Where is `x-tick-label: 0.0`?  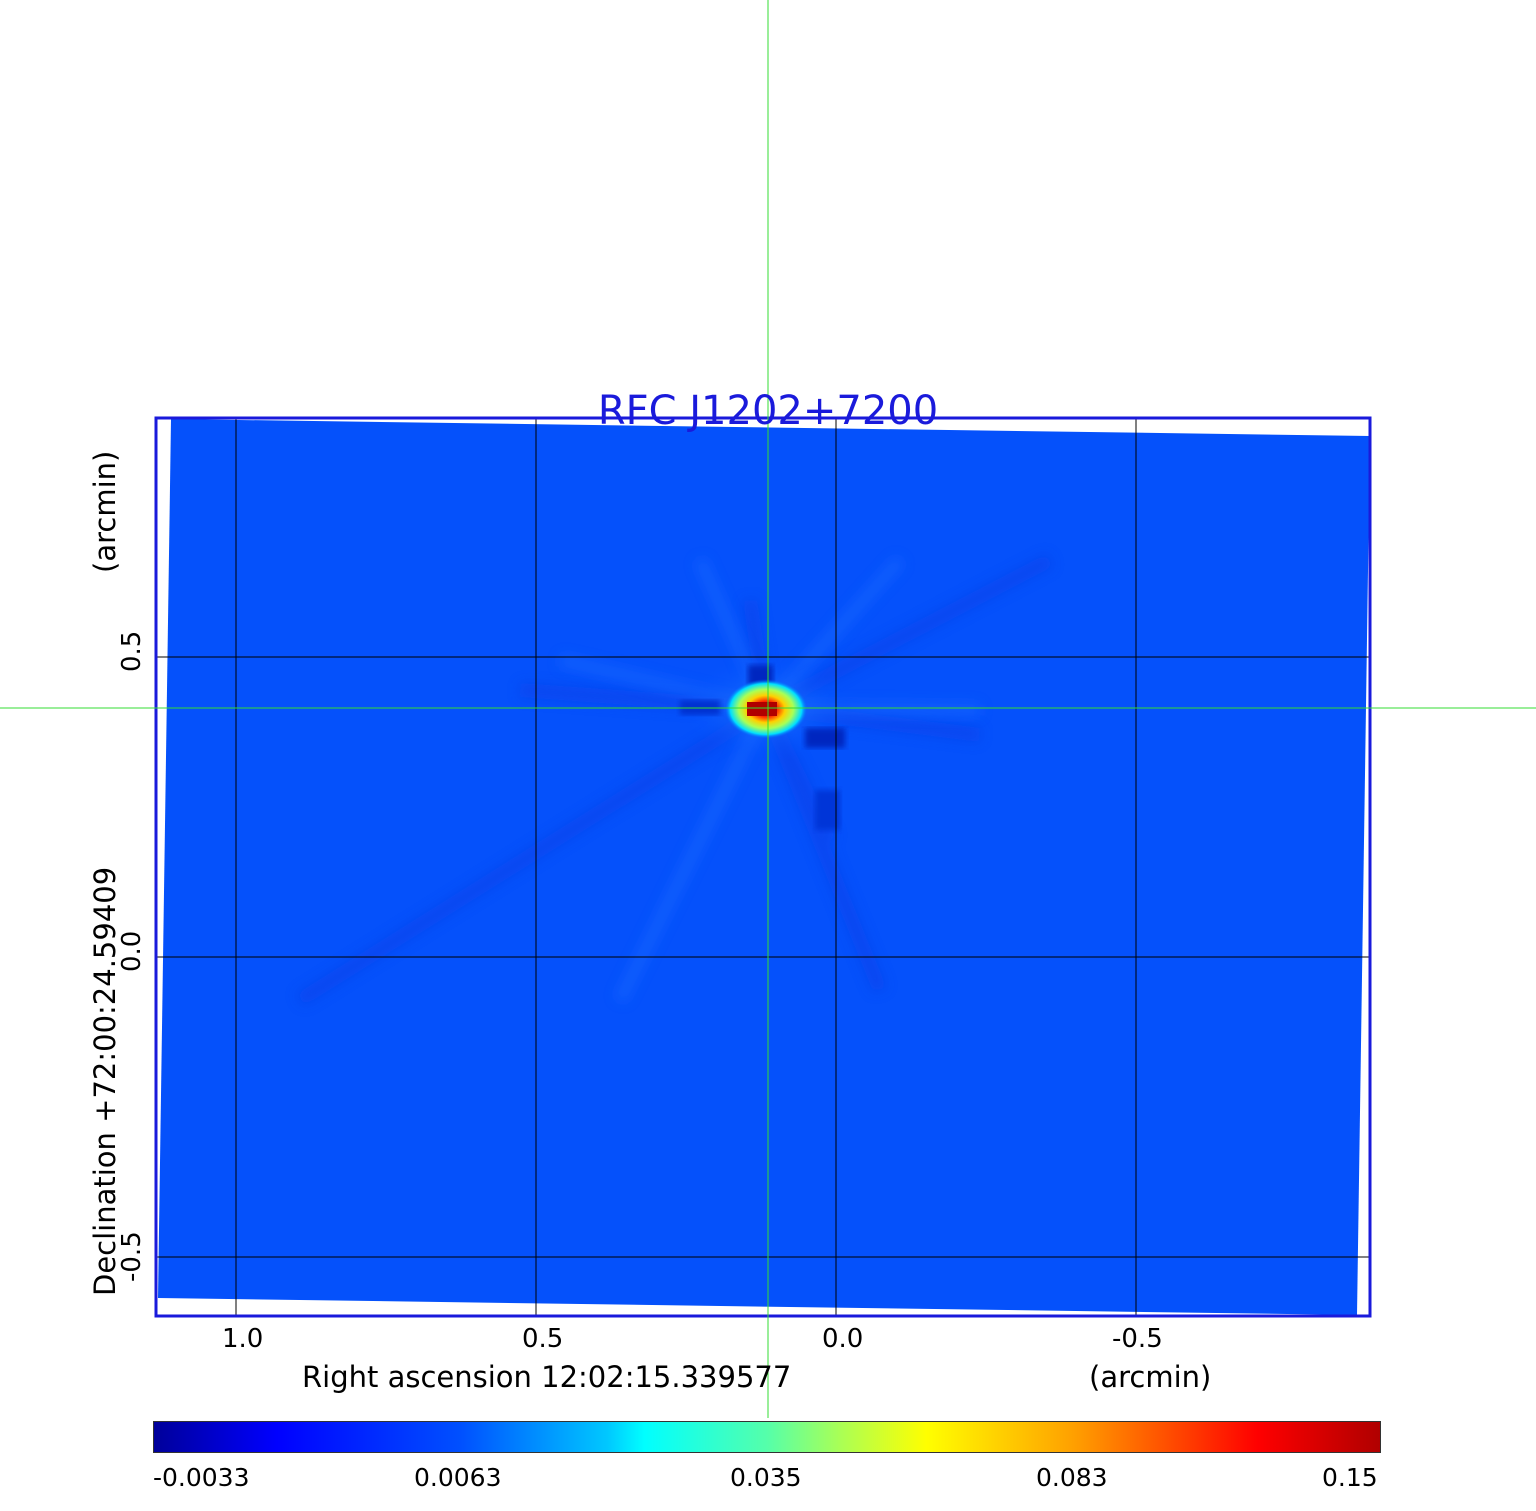 x-tick-label: 0.0 is located at coordinates (843, 1339).